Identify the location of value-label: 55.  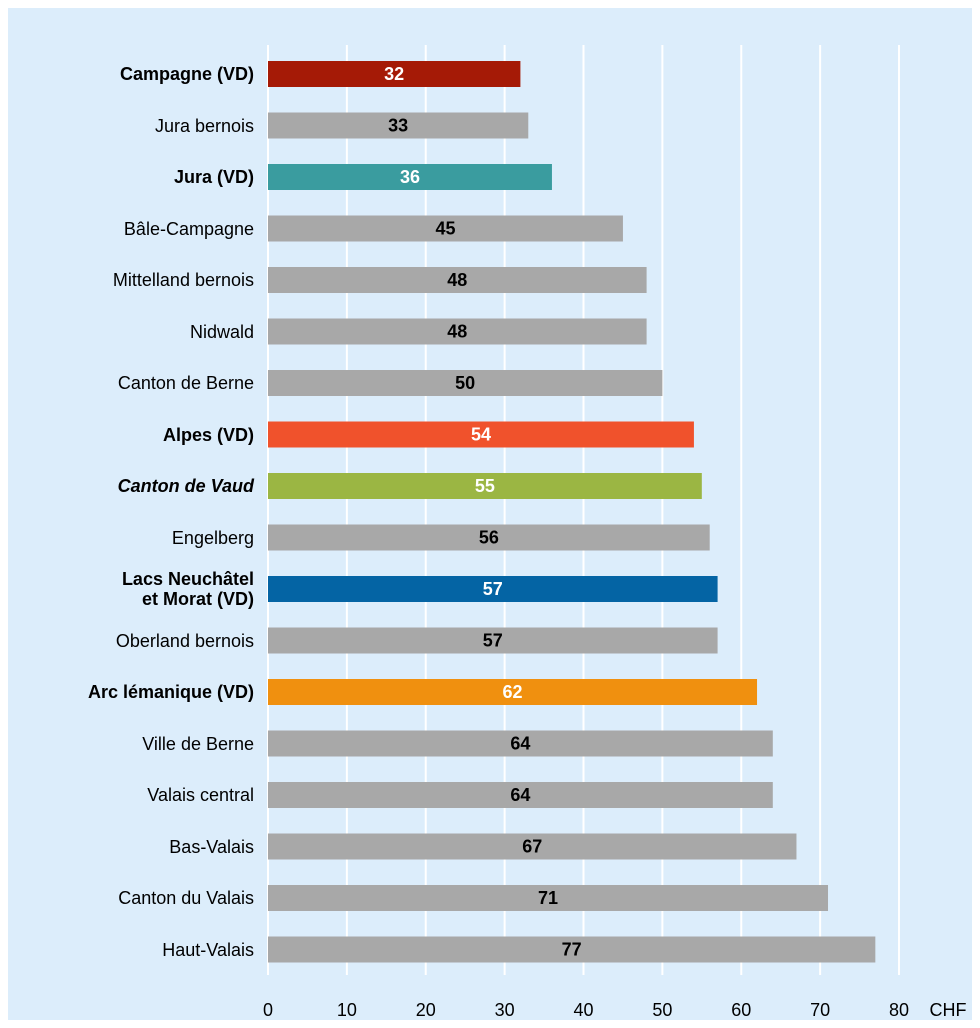
(485, 486).